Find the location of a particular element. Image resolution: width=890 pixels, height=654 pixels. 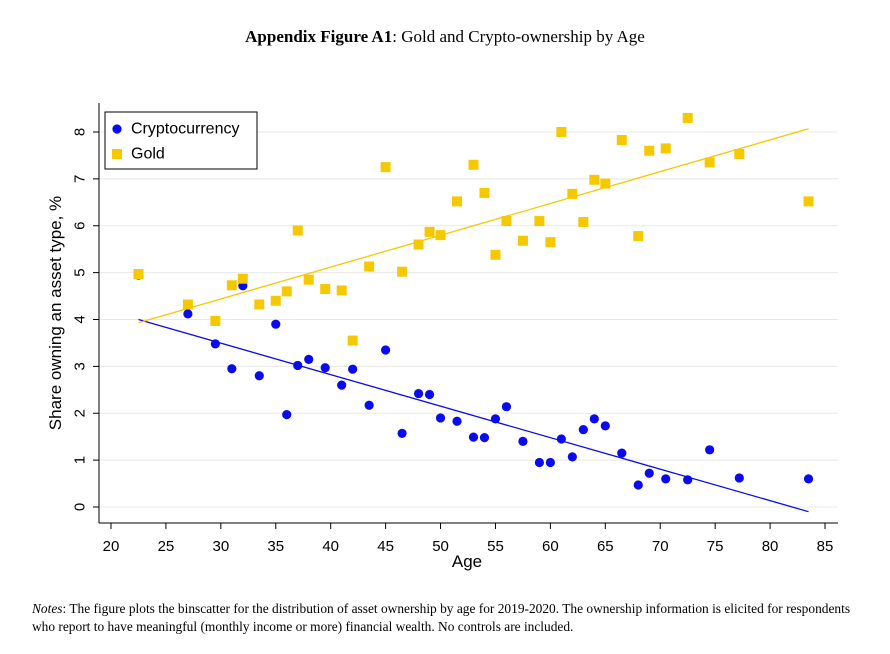

x-tick-label-40: 40 is located at coordinates (330, 546).